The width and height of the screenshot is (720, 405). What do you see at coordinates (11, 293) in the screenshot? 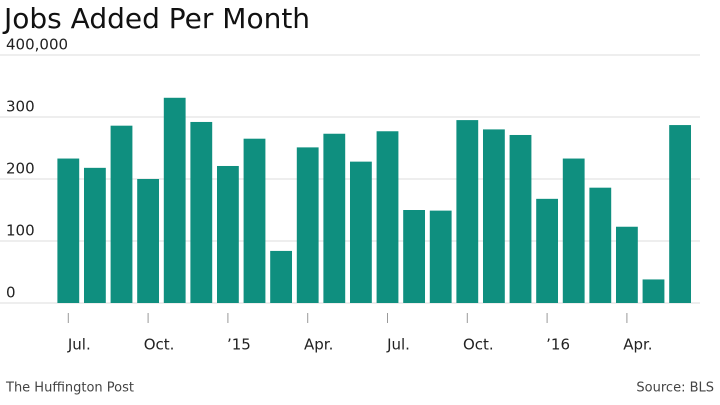
I see `y-tick-label: 0` at bounding box center [11, 293].